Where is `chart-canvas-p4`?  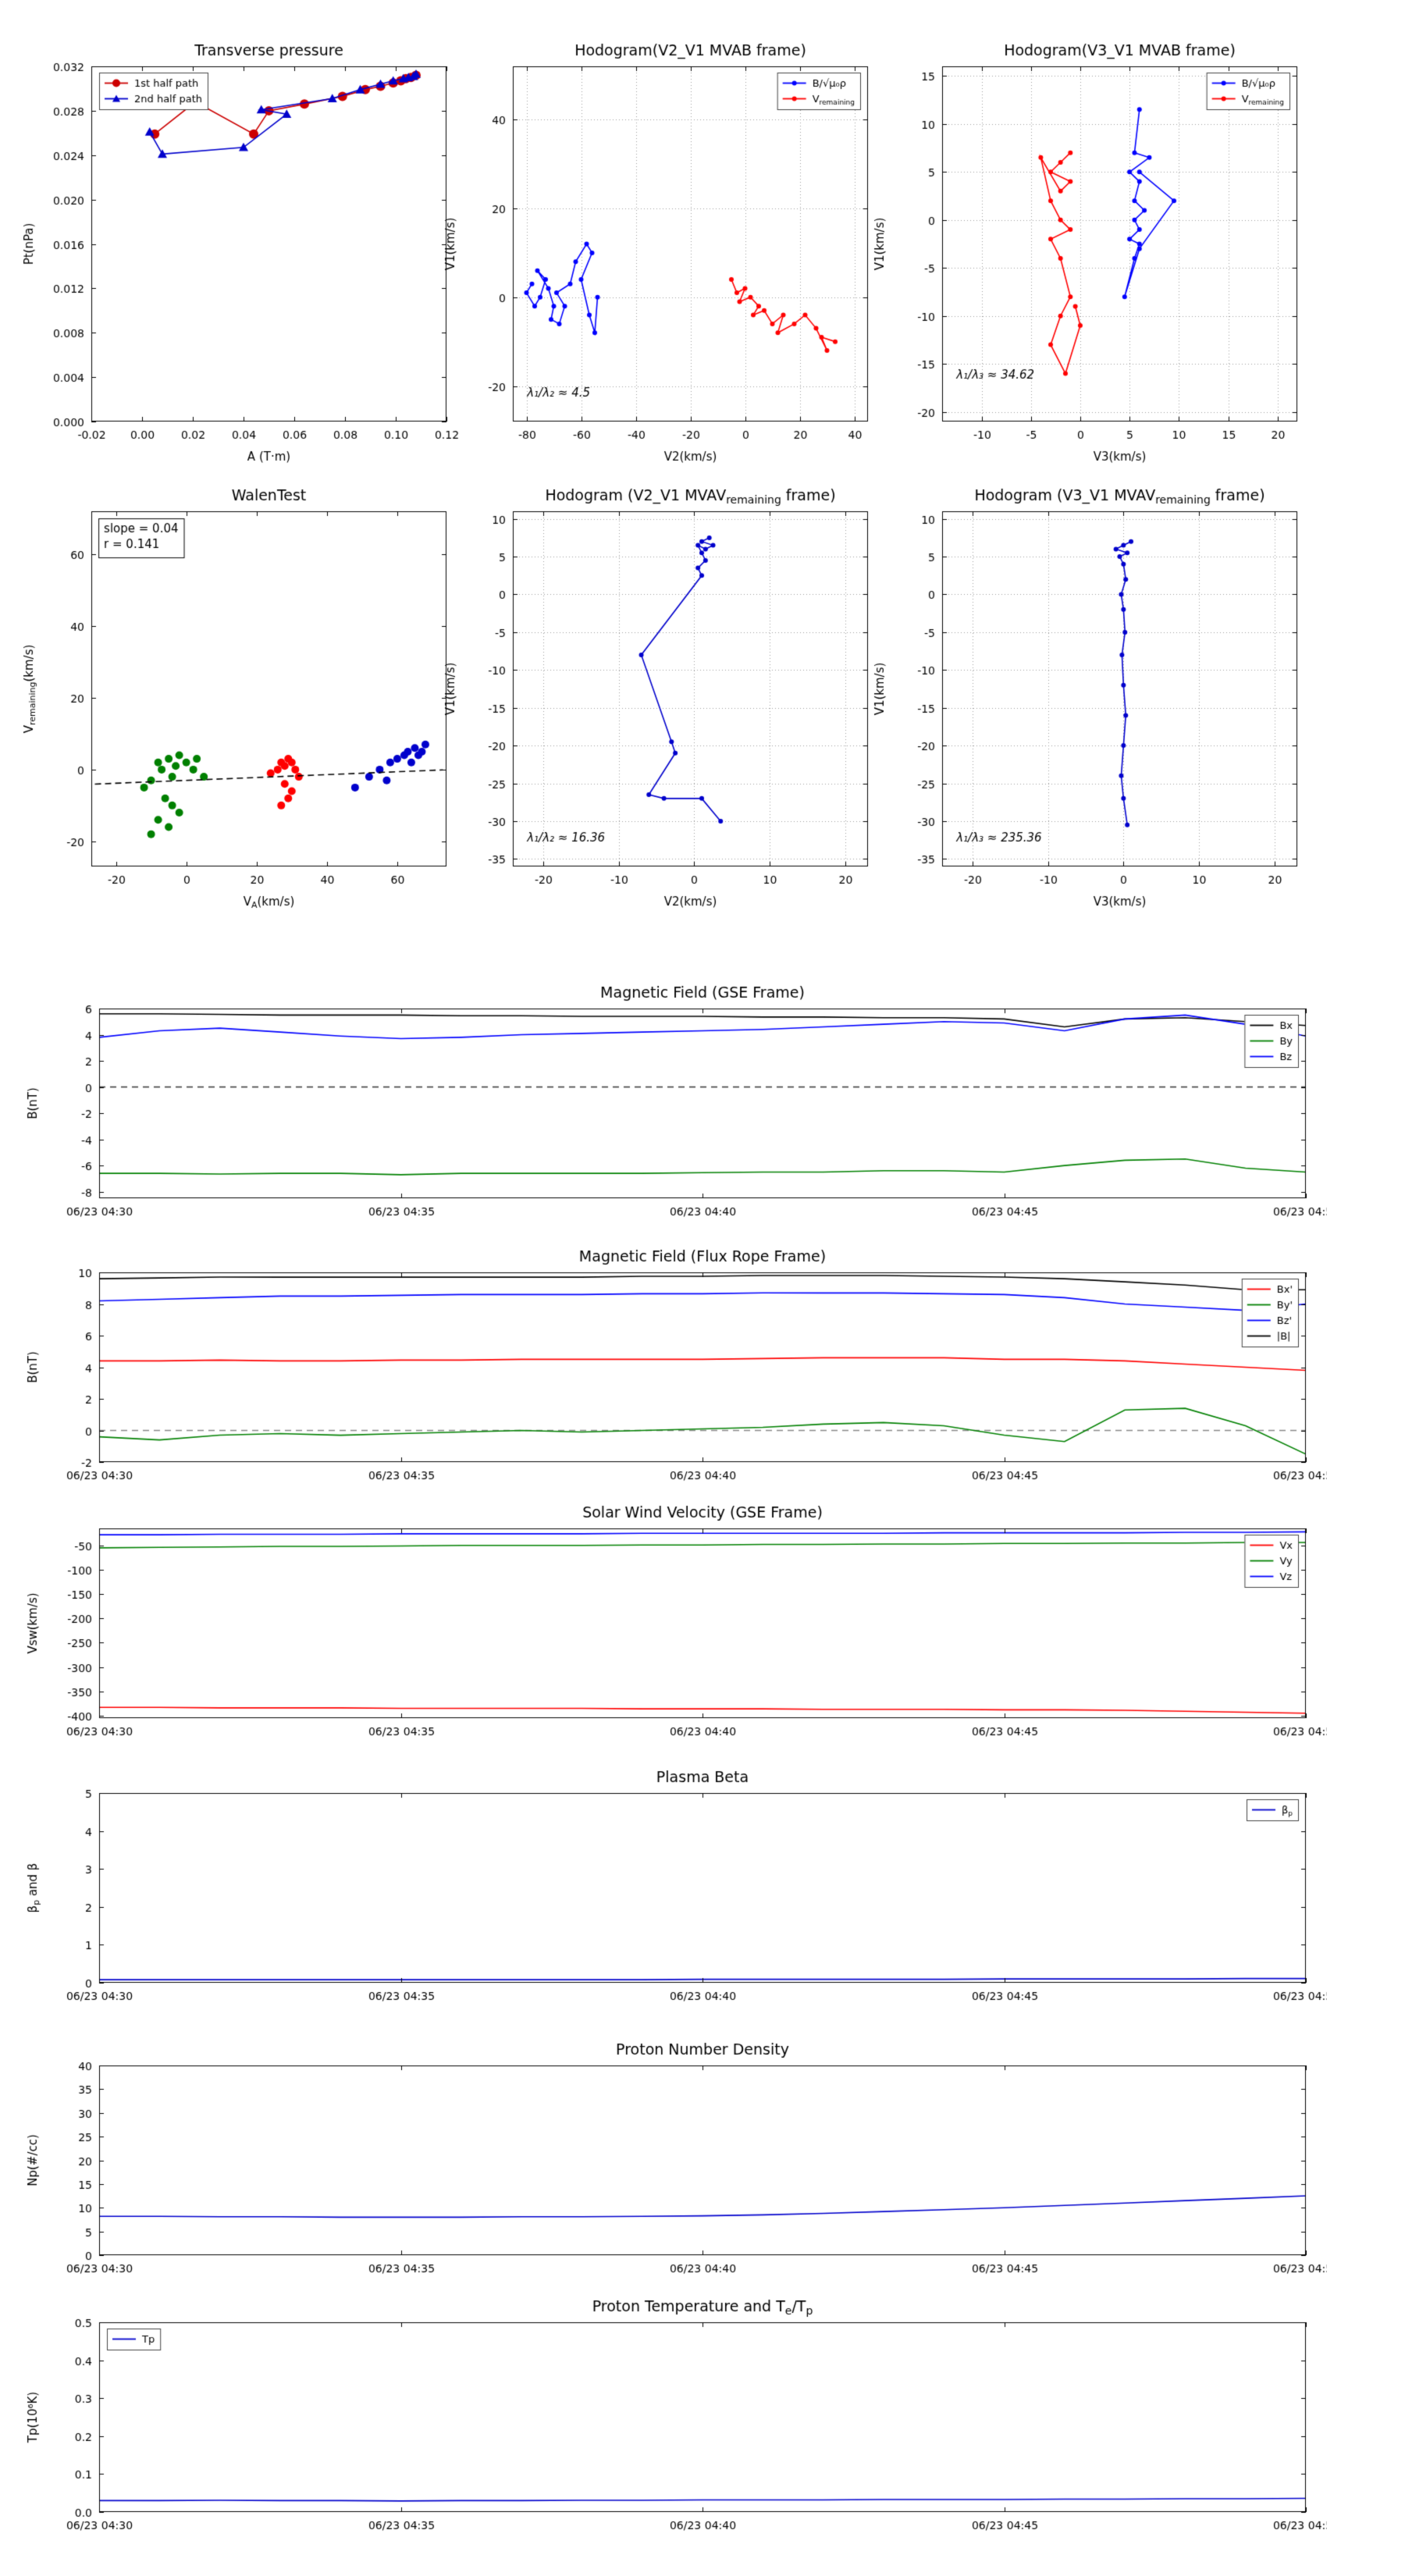 chart-canvas-p4 is located at coordinates (241, 694).